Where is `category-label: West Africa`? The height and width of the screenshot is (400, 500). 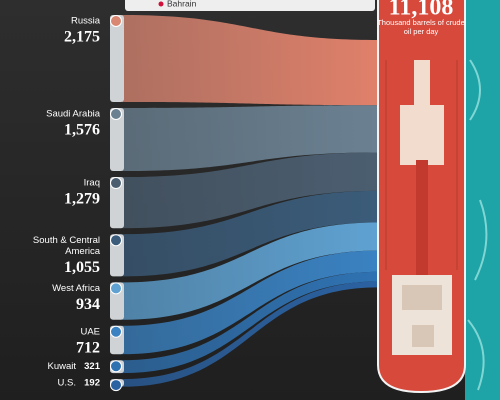
category-label: West Africa is located at coordinates (76, 288).